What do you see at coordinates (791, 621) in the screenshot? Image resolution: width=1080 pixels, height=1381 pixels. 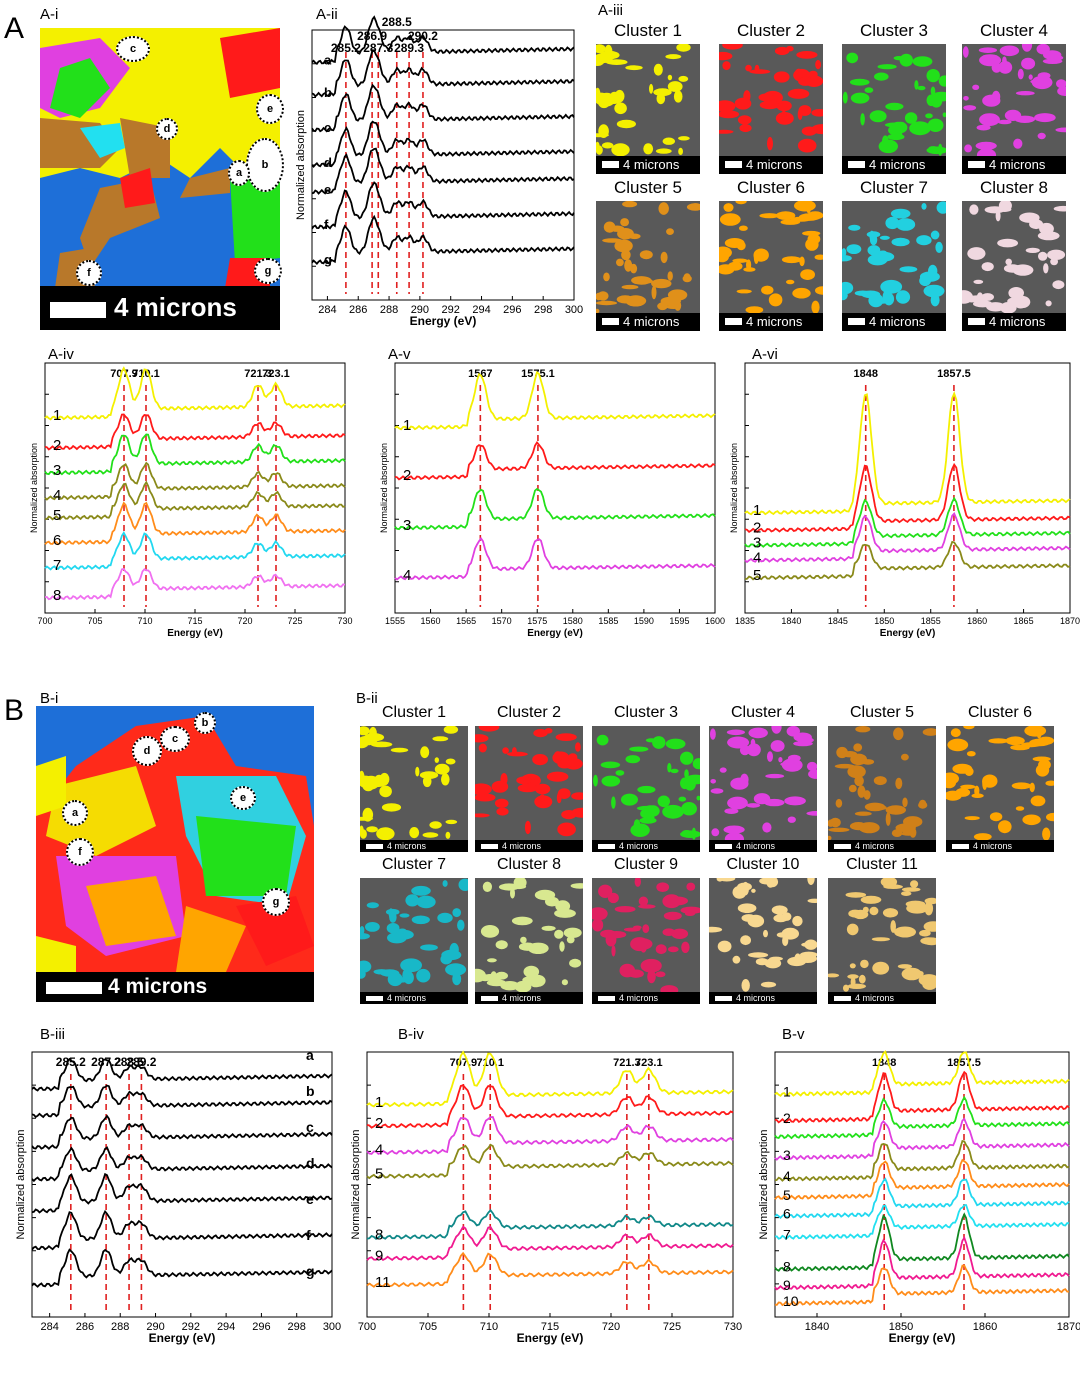 I see `x-tick-label: 1840` at bounding box center [791, 621].